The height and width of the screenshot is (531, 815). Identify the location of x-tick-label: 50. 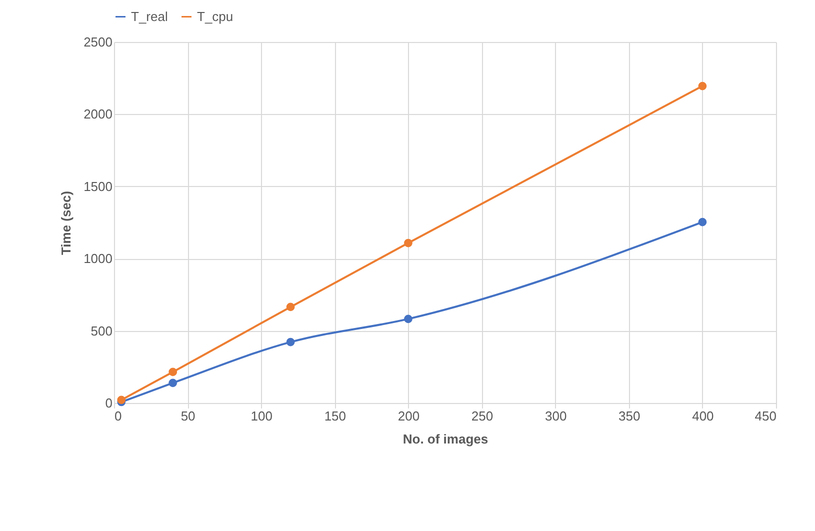
(188, 416).